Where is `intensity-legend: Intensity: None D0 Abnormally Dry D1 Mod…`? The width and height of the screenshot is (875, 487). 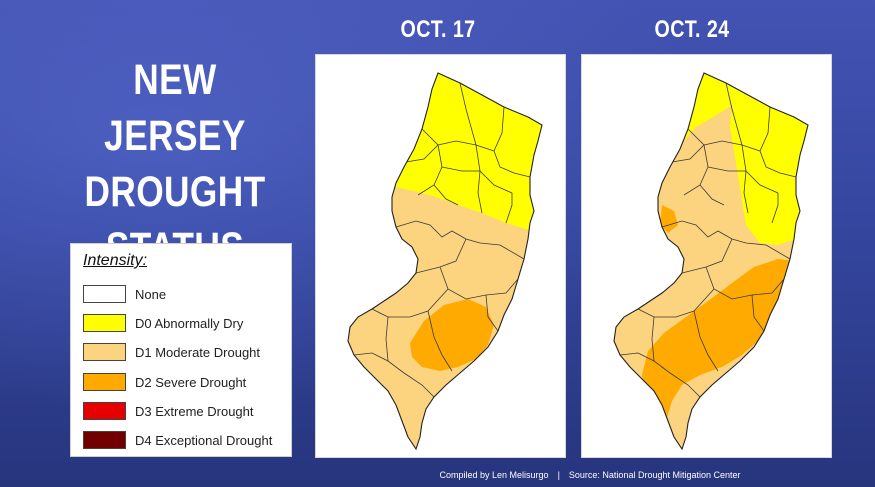
intensity-legend: Intensity: None D0 Abnormally Dry D1 Mod… is located at coordinates (181, 350).